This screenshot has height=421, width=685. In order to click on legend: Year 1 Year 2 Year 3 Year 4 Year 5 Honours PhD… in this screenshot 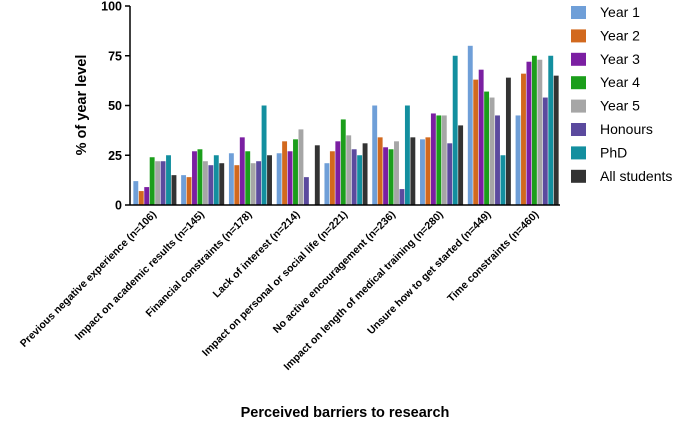, I will do `click(621, 94)`.